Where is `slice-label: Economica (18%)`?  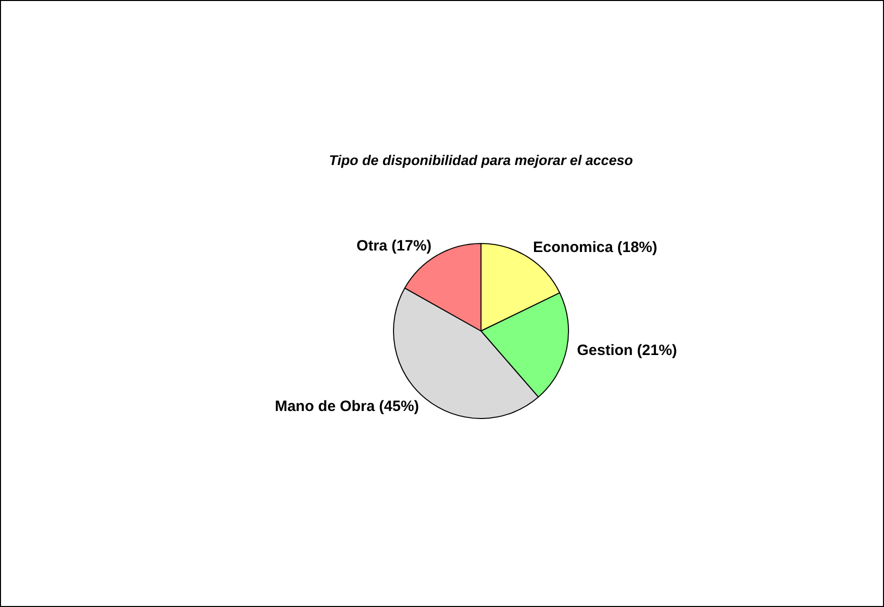 slice-label: Economica (18%) is located at coordinates (595, 247).